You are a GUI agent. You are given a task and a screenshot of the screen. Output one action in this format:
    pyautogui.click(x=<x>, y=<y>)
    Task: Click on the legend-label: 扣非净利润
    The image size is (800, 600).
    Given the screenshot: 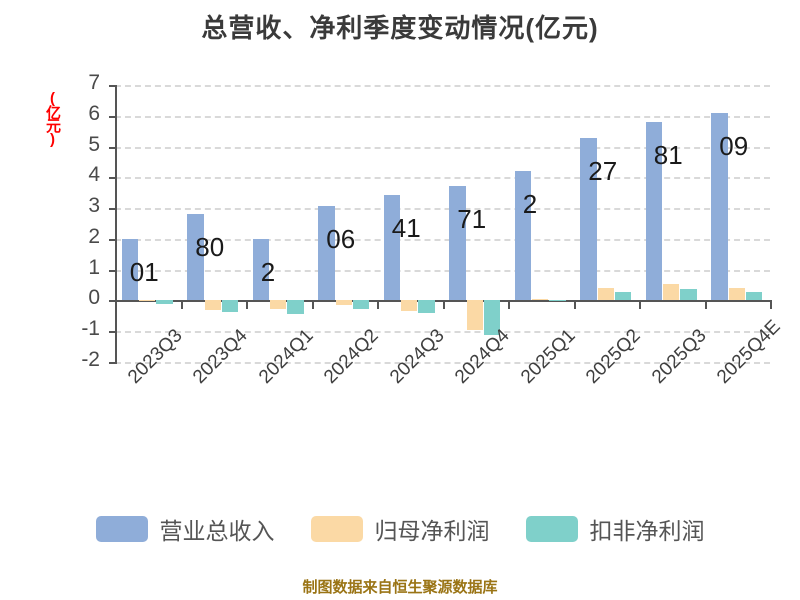 What is the action you would take?
    pyautogui.click(x=647, y=531)
    